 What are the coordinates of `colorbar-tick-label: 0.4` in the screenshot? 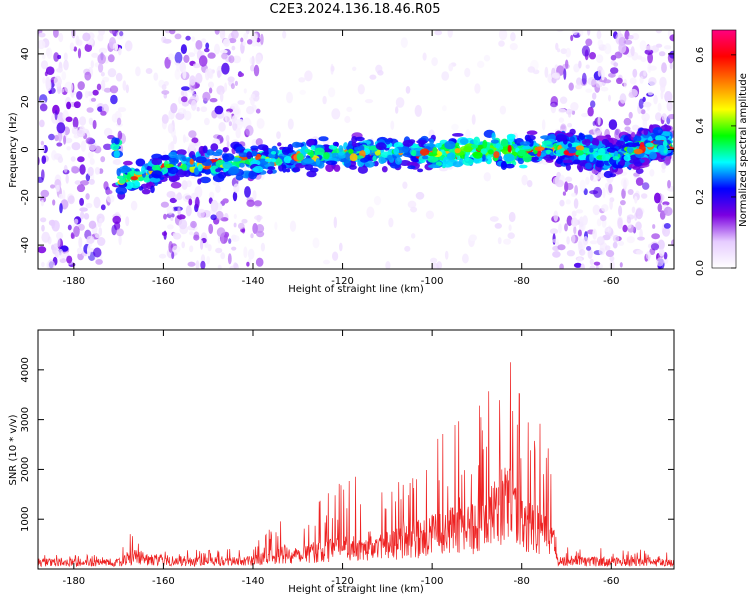 It's located at (700, 126).